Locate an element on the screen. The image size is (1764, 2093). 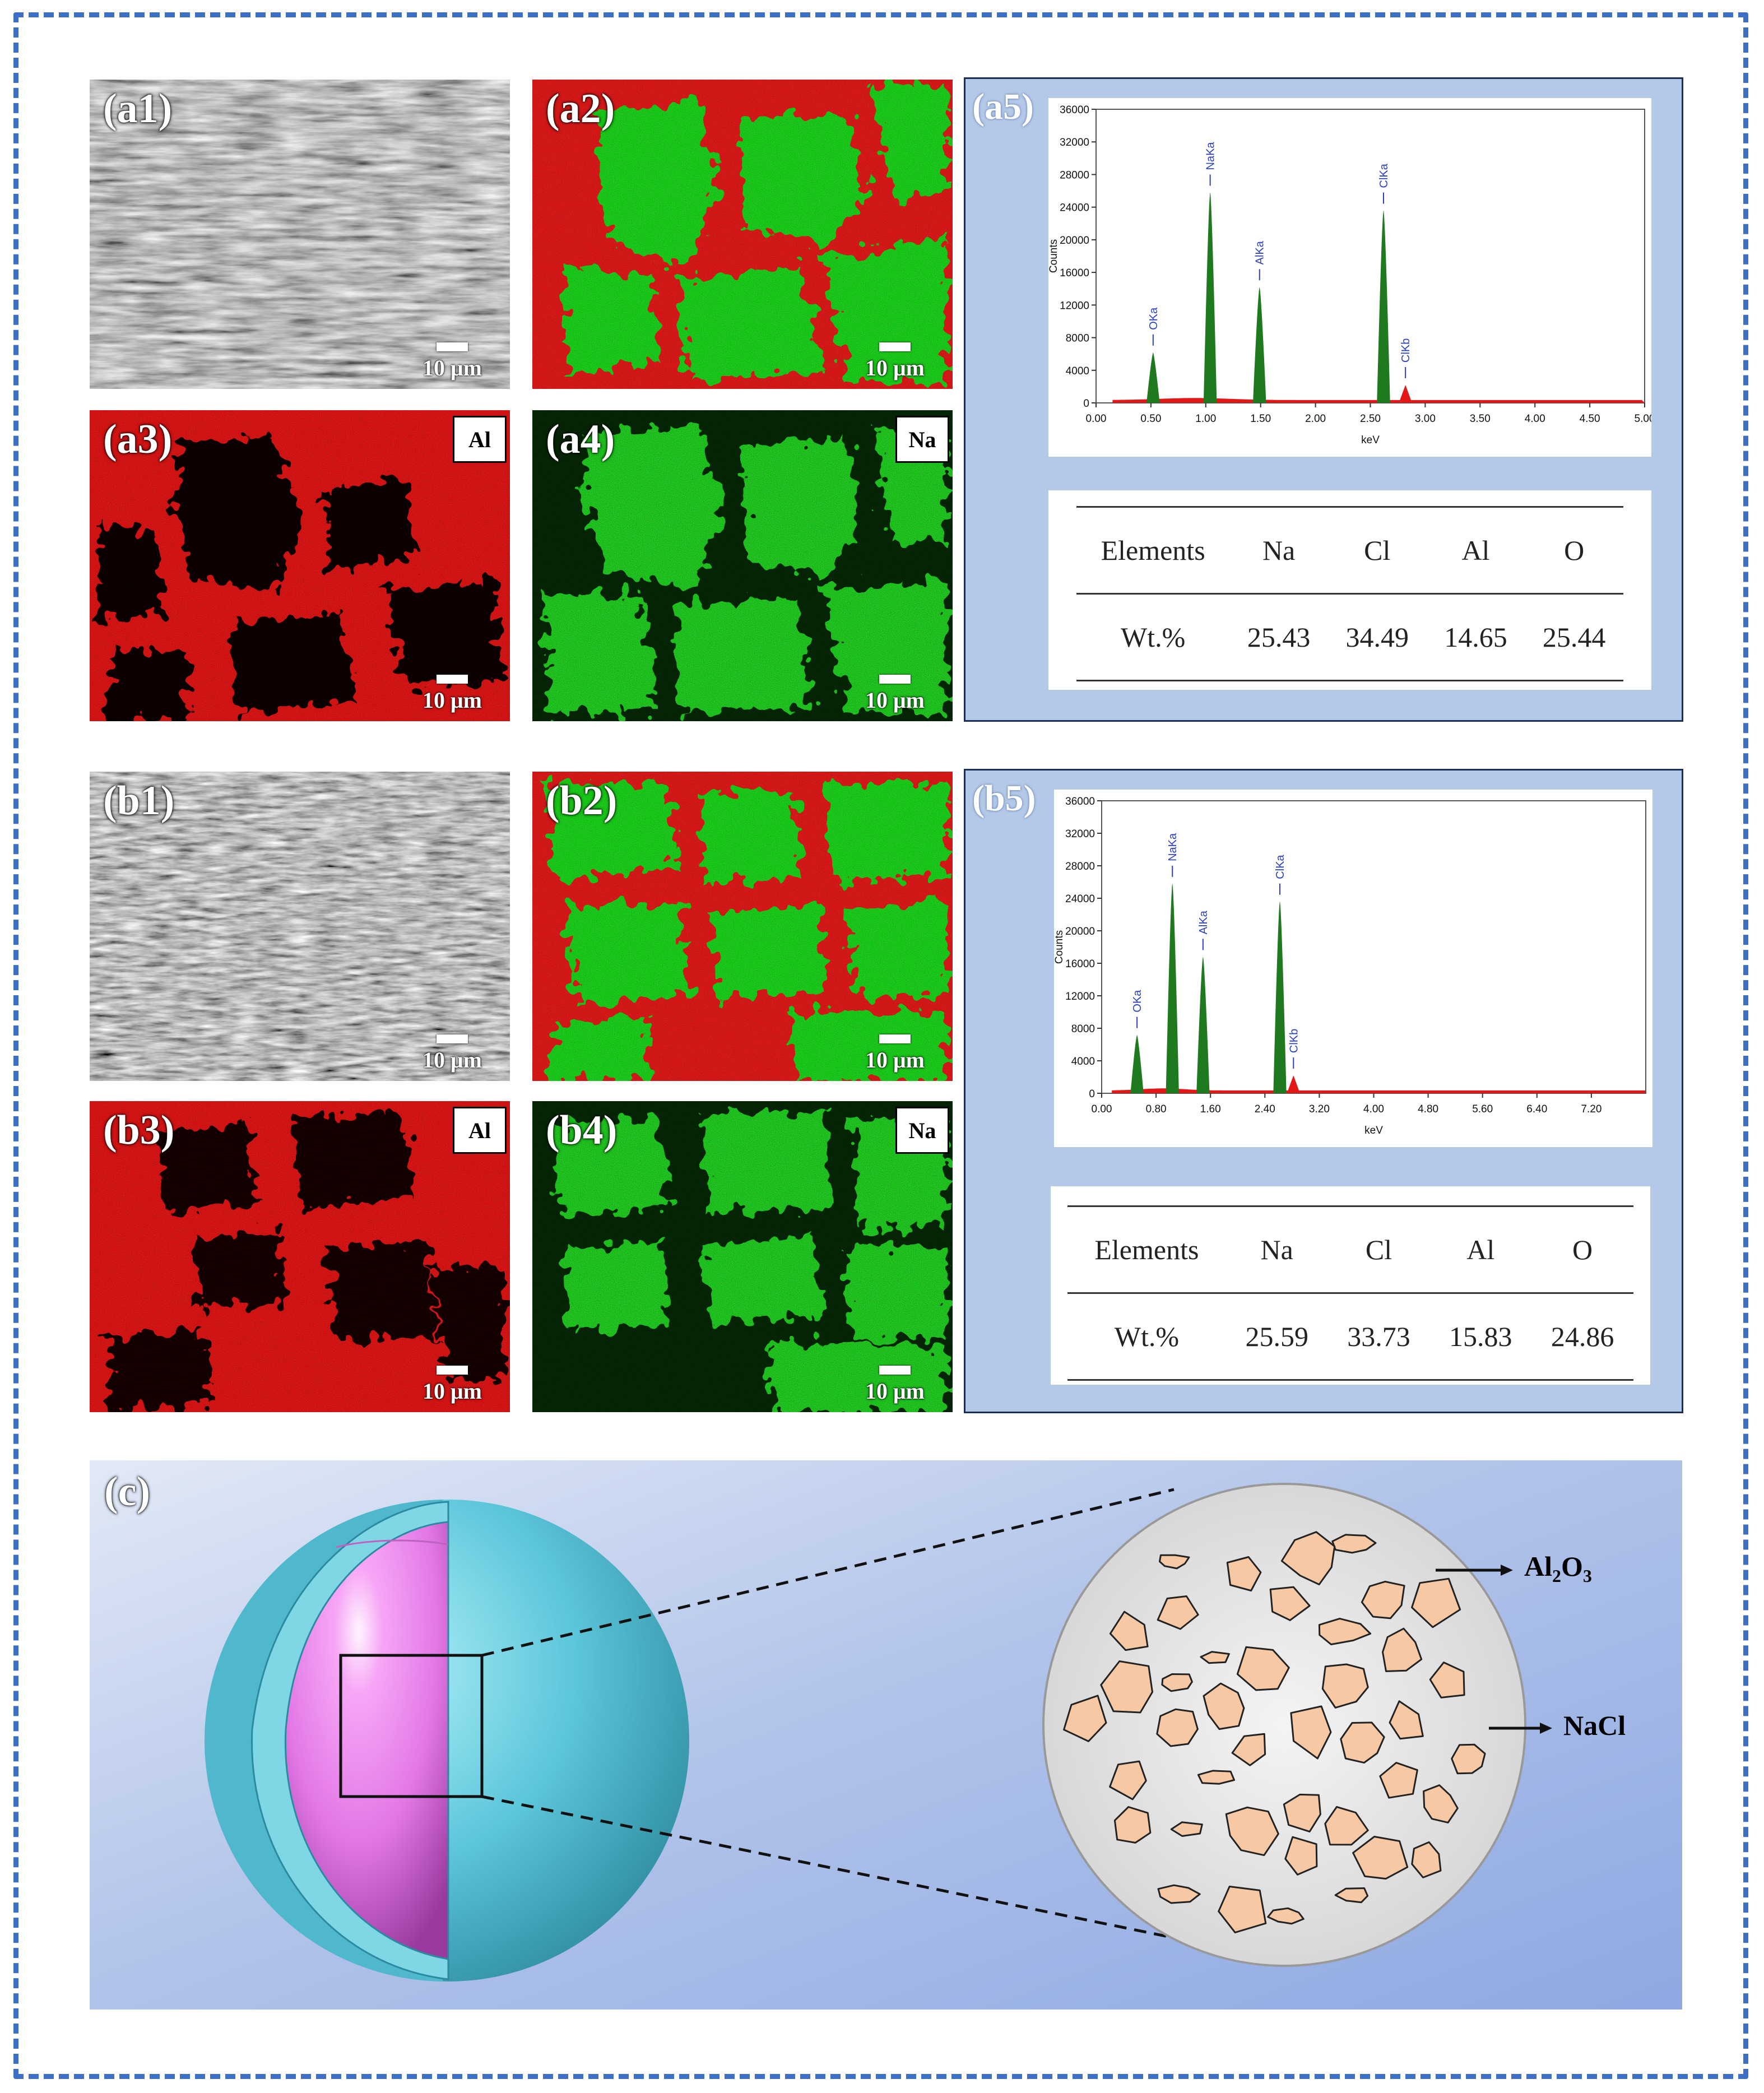
table-row: Wt.% 25.59 33.73 15.83 24.86 is located at coordinates (1350, 1337).